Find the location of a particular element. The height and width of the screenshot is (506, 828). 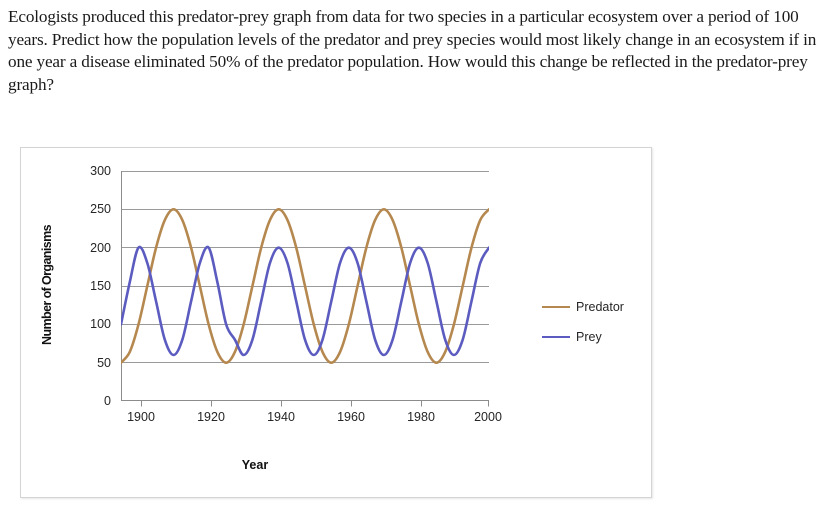

y-axis-title: Number of Organisms is located at coordinates (47, 285).